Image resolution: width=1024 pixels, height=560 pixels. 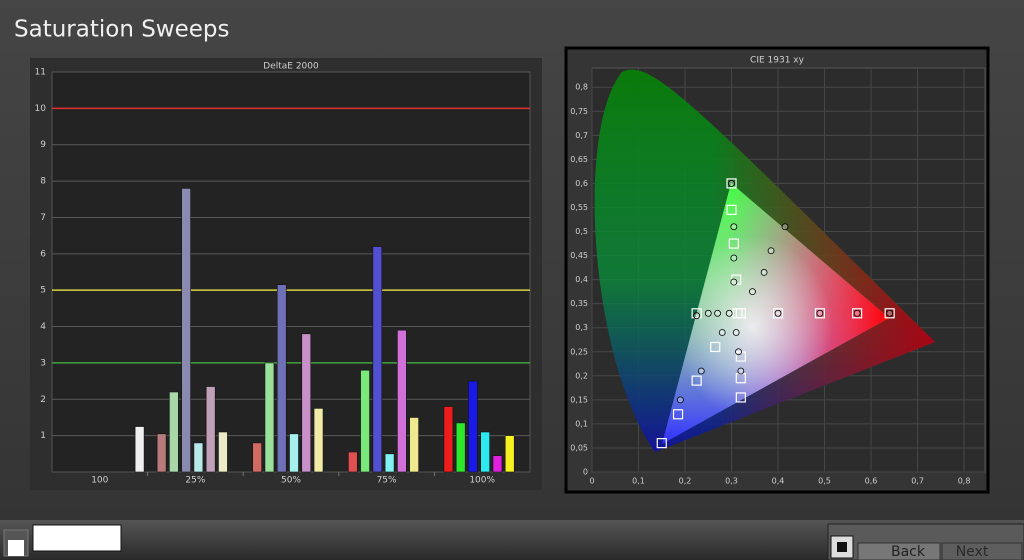 What do you see at coordinates (43, 291) in the screenshot?
I see `y-tick-label: 5` at bounding box center [43, 291].